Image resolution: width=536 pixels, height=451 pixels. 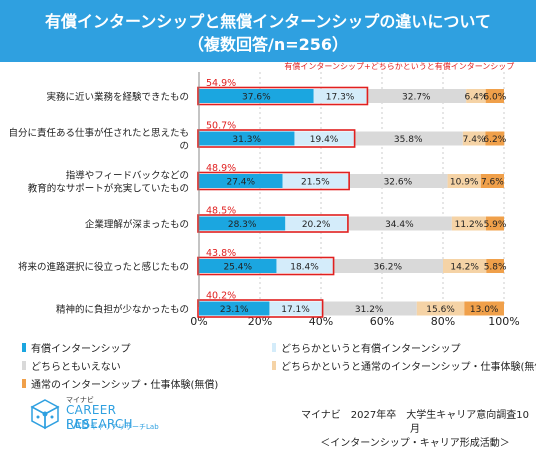 I want to click on combined-series-caption: 有償インターンシップ+どちらかというと有償インターンシップ, so click(x=399, y=66).